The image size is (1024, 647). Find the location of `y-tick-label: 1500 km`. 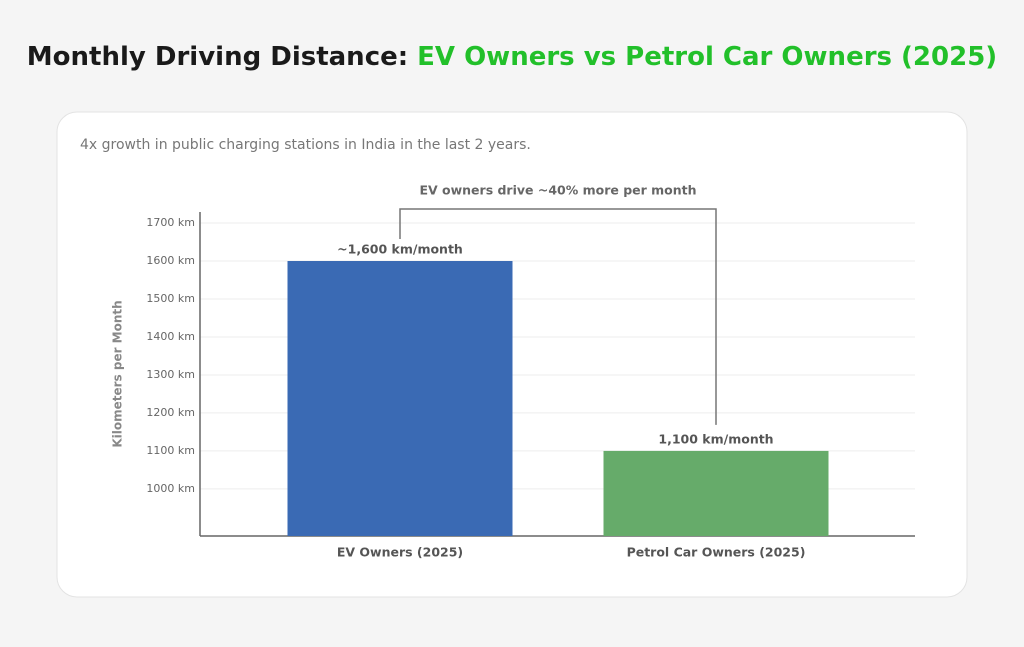

y-tick-label: 1500 km is located at coordinates (170, 298).